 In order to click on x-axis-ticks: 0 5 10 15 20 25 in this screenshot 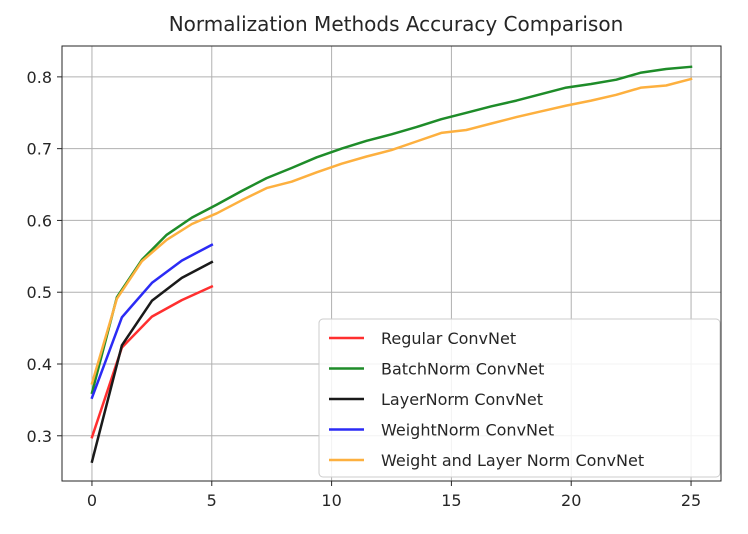, I will do `click(394, 495)`.